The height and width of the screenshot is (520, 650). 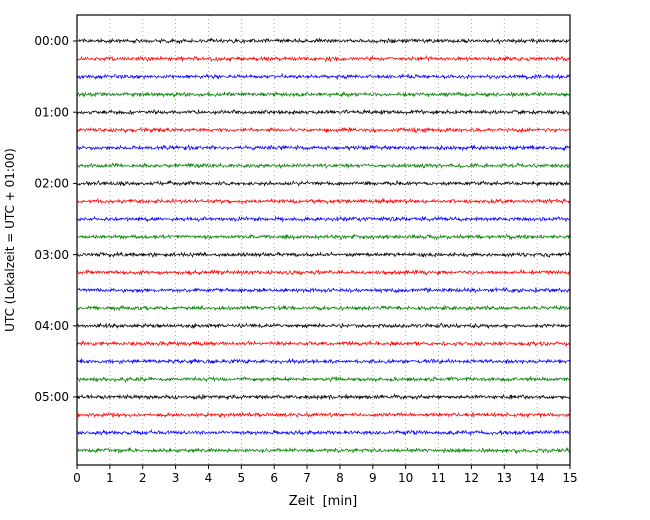 What do you see at coordinates (77, 478) in the screenshot?
I see `x-tick-label: 0` at bounding box center [77, 478].